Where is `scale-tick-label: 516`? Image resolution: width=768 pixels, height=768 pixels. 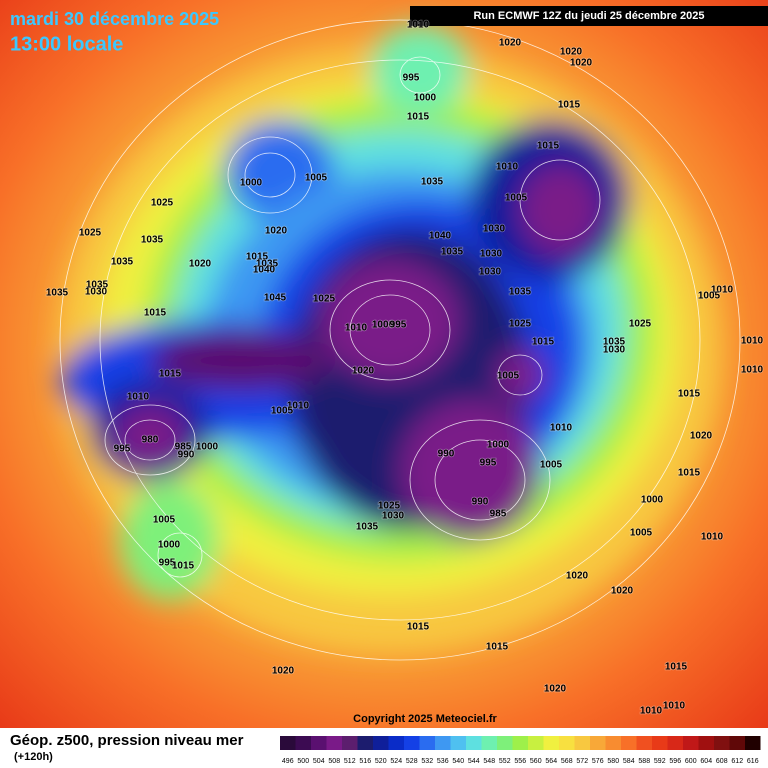 scale-tick-label: 516 is located at coordinates (365, 761).